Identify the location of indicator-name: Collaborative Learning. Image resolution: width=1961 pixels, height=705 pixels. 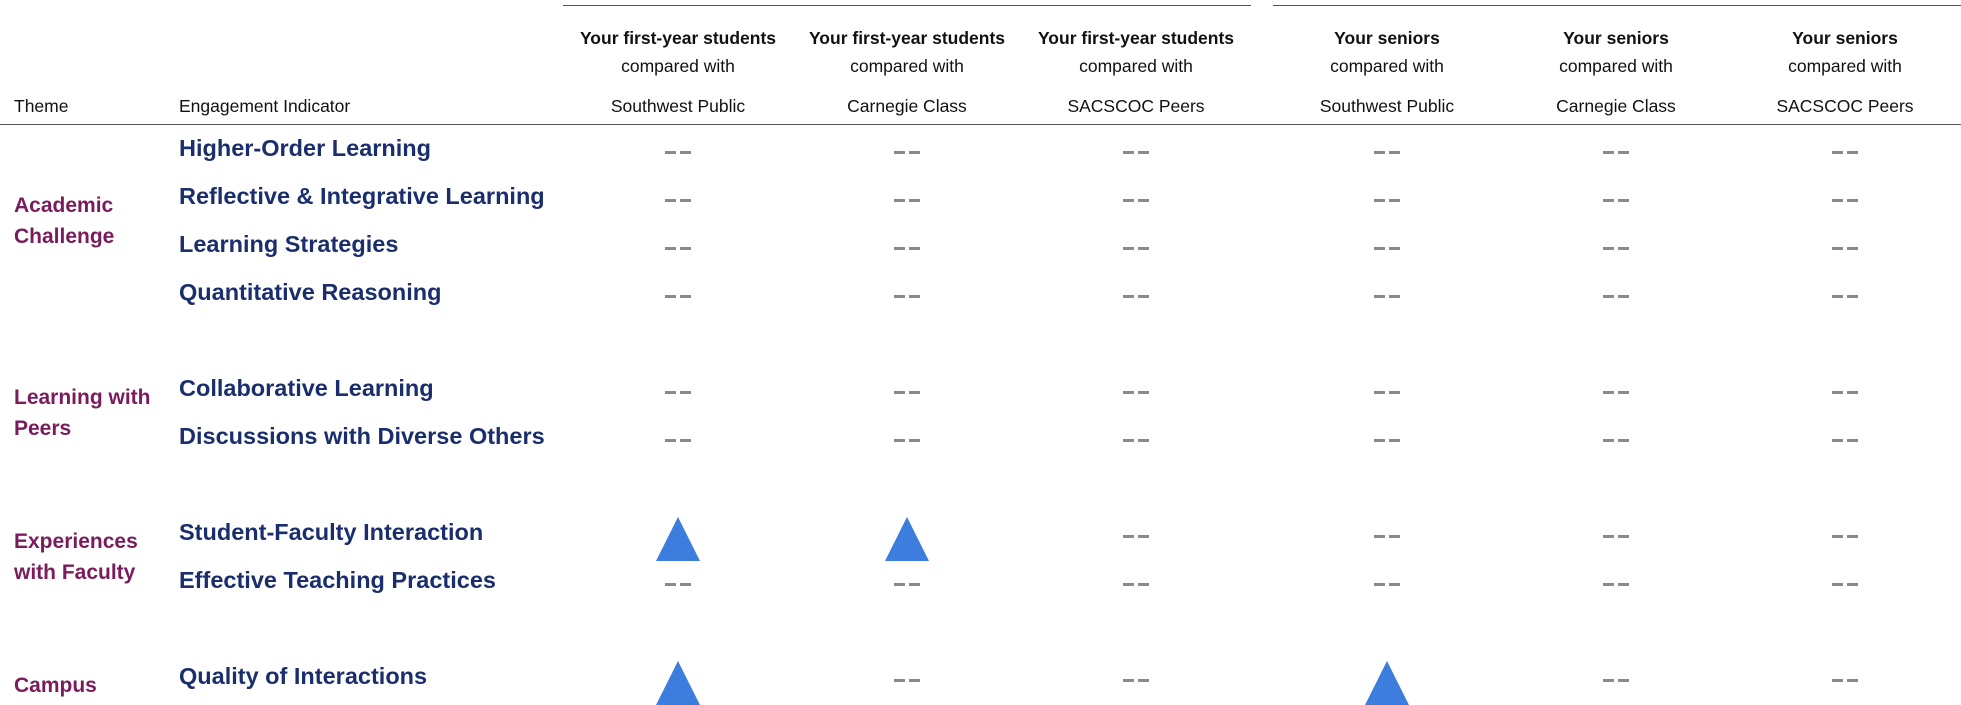
(306, 388).